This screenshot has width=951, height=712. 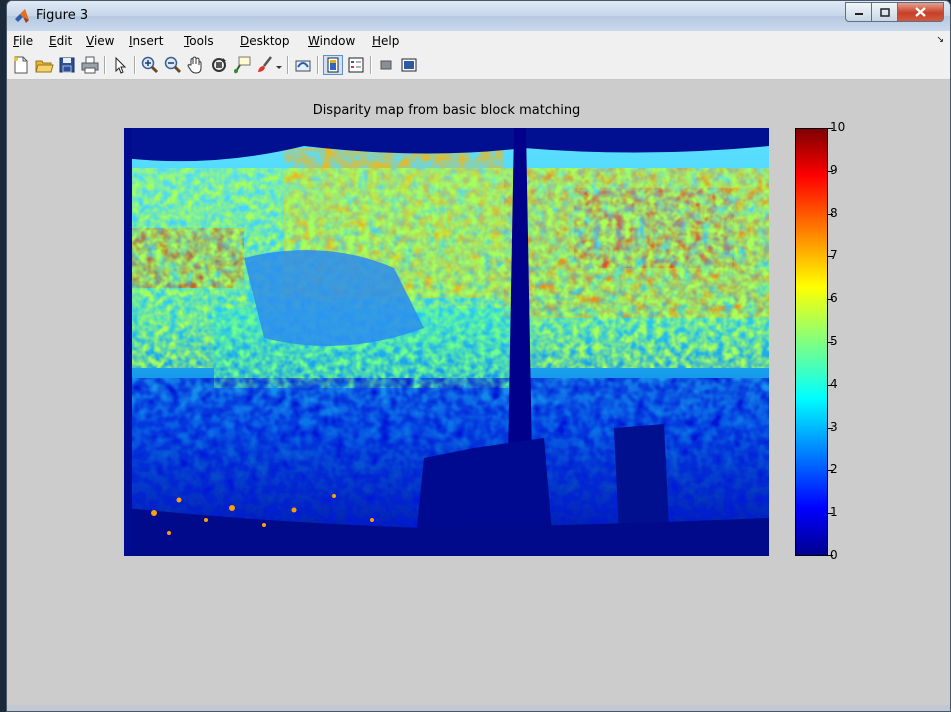 I want to click on menu-desktop: Desktop, so click(x=265, y=41).